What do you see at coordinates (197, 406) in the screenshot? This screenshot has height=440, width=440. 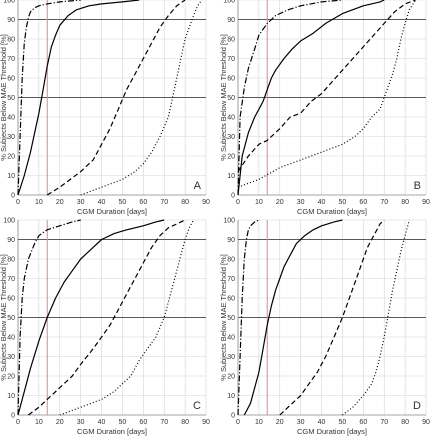 I see `panel-label: C` at bounding box center [197, 406].